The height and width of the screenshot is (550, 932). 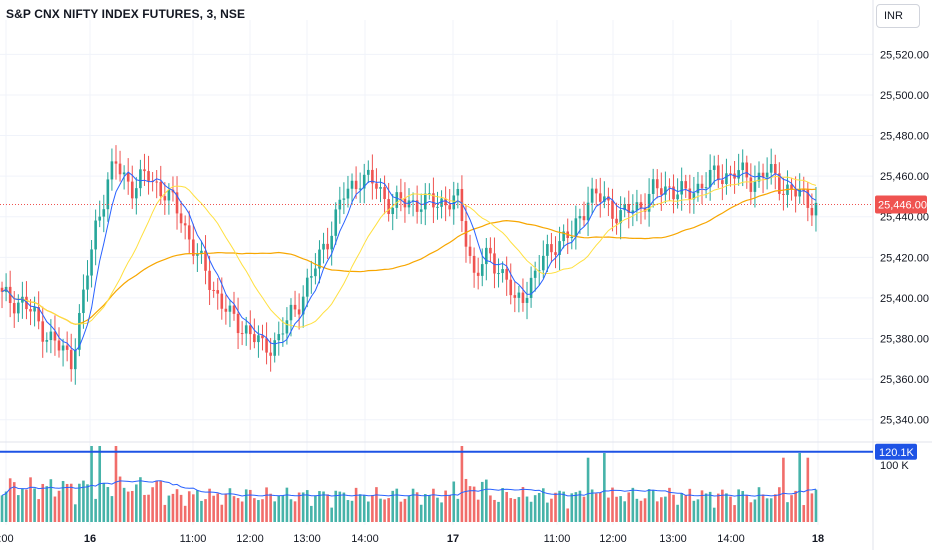 I want to click on x-tick-label: 18, so click(x=818, y=539).